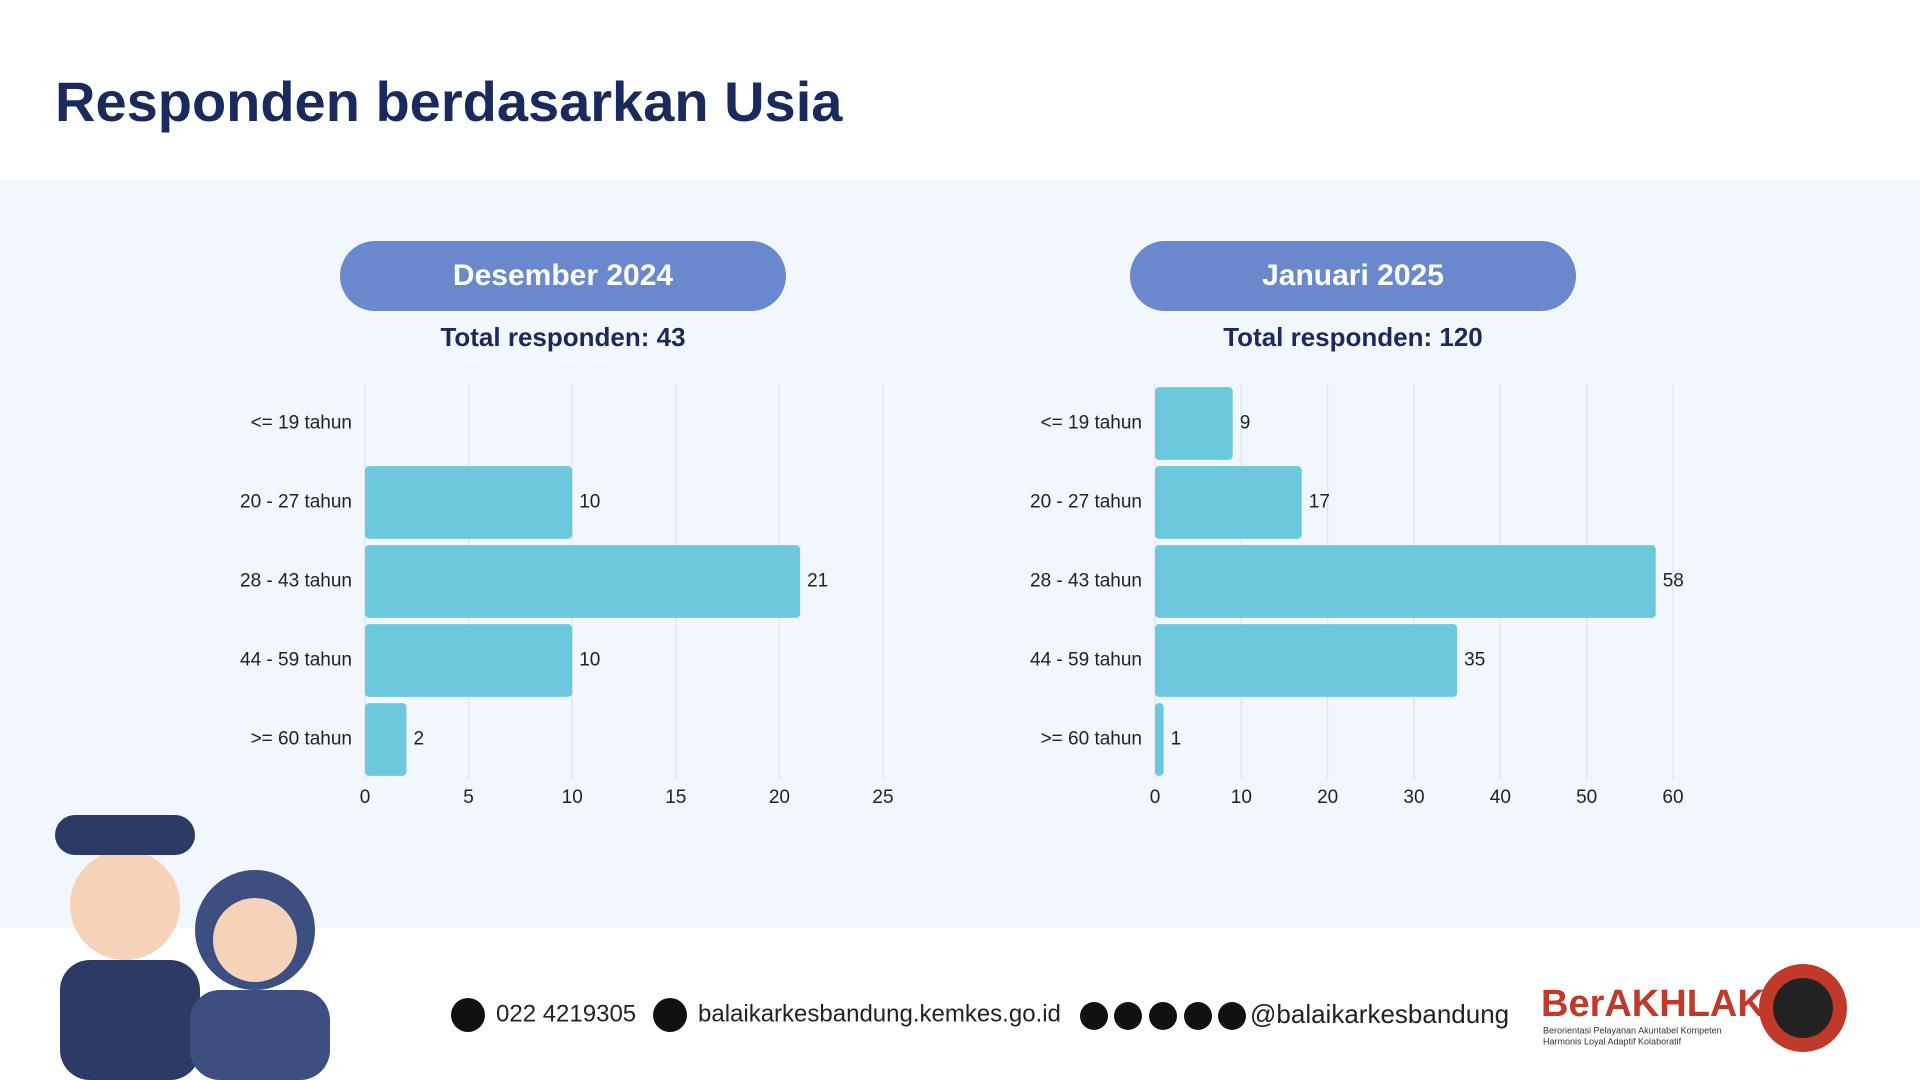 The height and width of the screenshot is (1080, 1920). Describe the element at coordinates (1149, 1008) in the screenshot. I see `footer-icons` at that location.